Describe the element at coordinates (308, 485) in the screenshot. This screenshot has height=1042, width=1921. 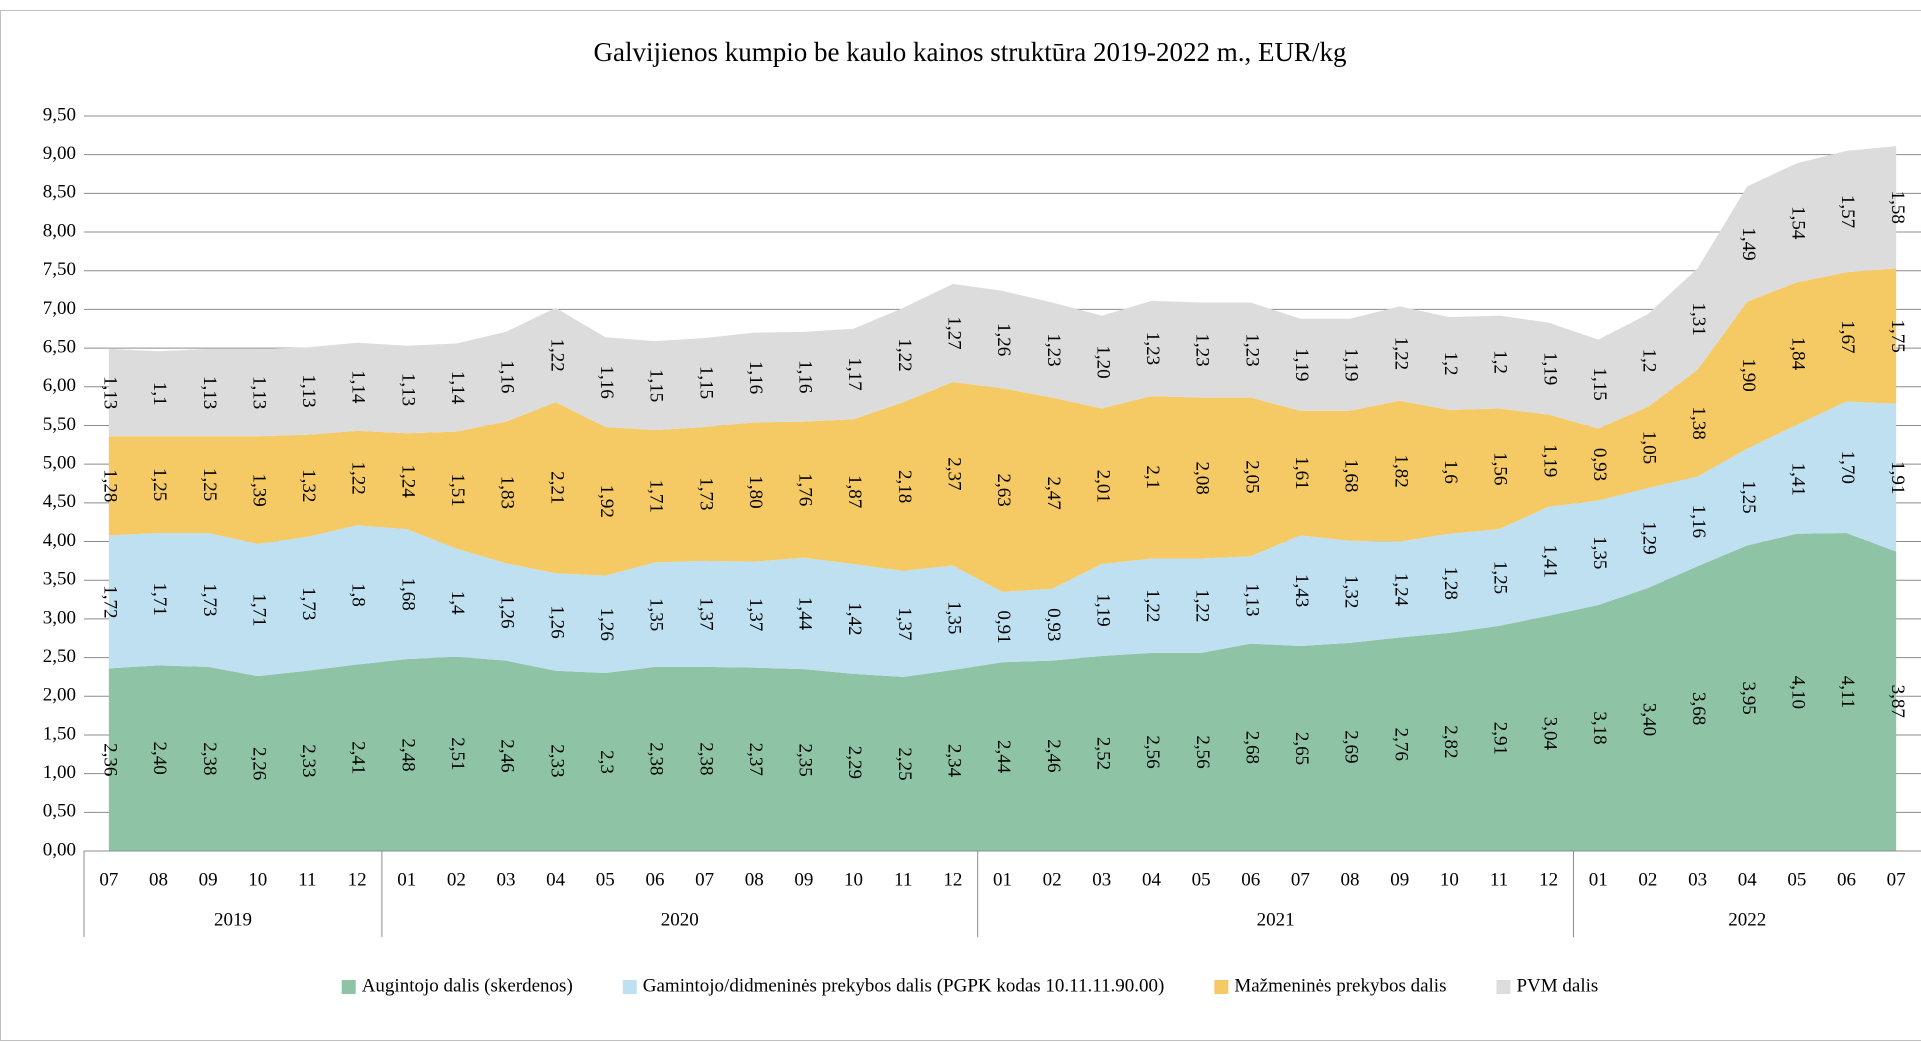
I see `data-label: 1,32` at that location.